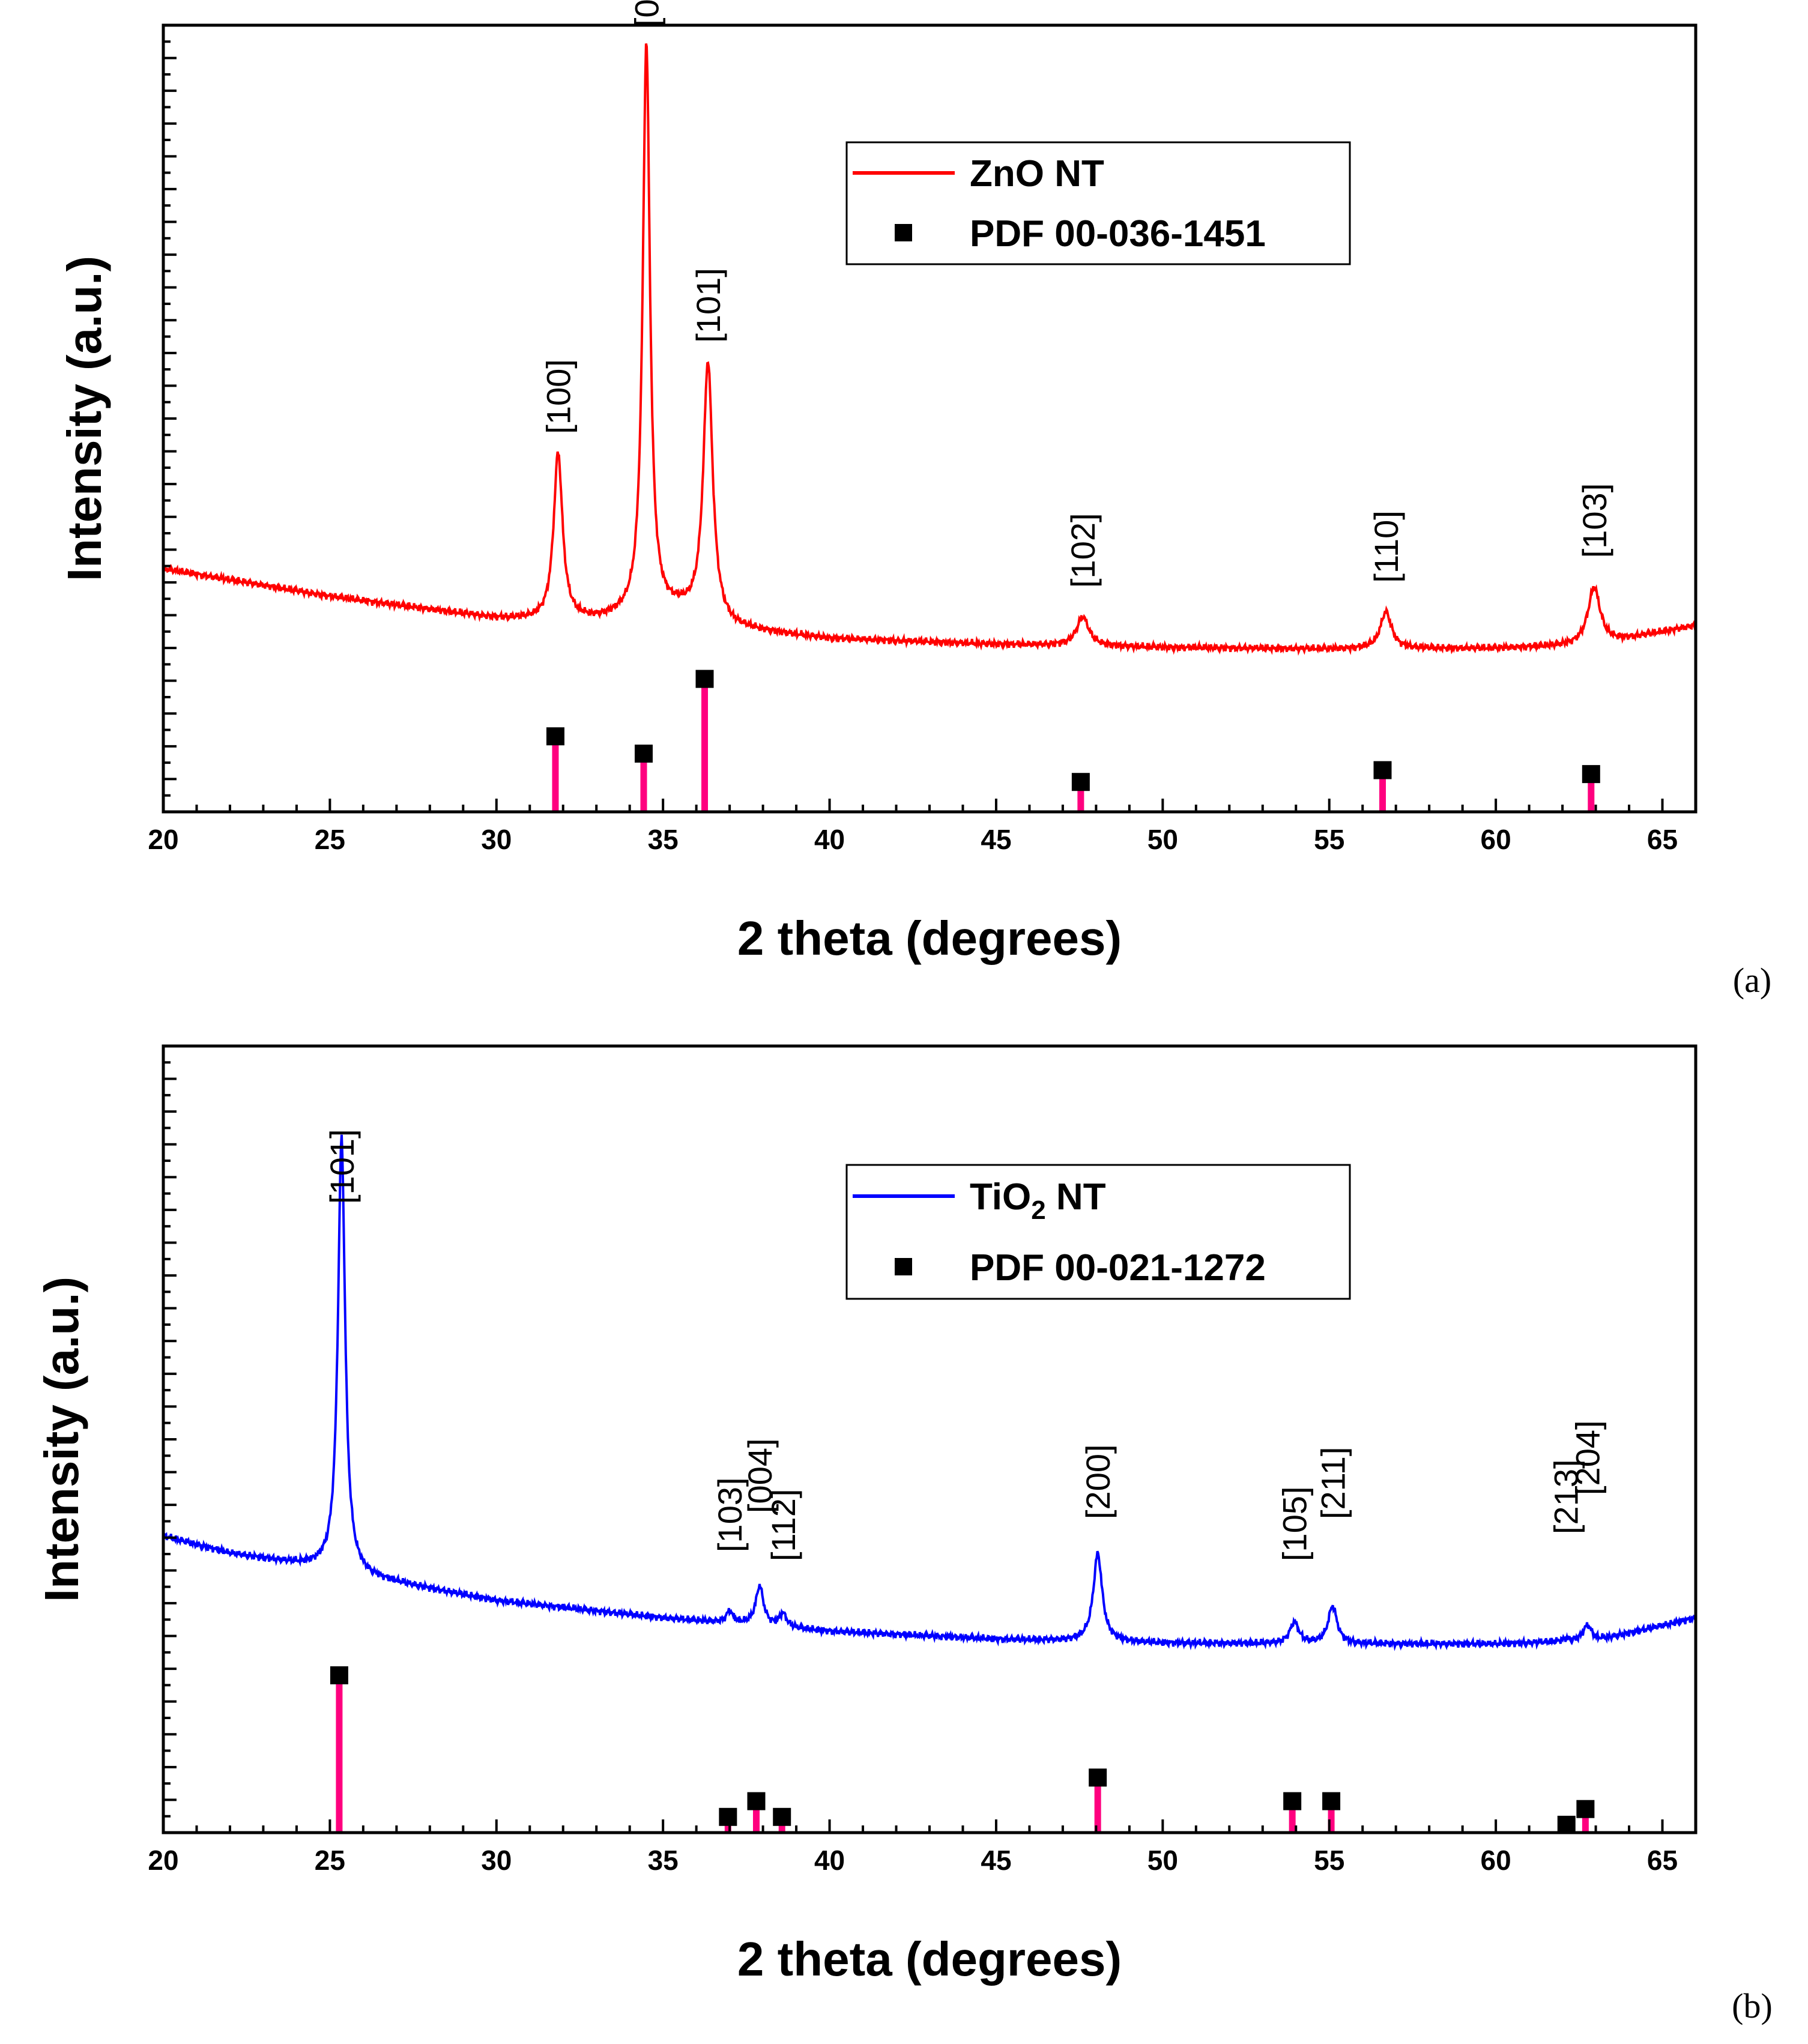  Describe the element at coordinates (496, 1860) in the screenshot. I see `panel-b-x-tick-label-30: 30` at that location.